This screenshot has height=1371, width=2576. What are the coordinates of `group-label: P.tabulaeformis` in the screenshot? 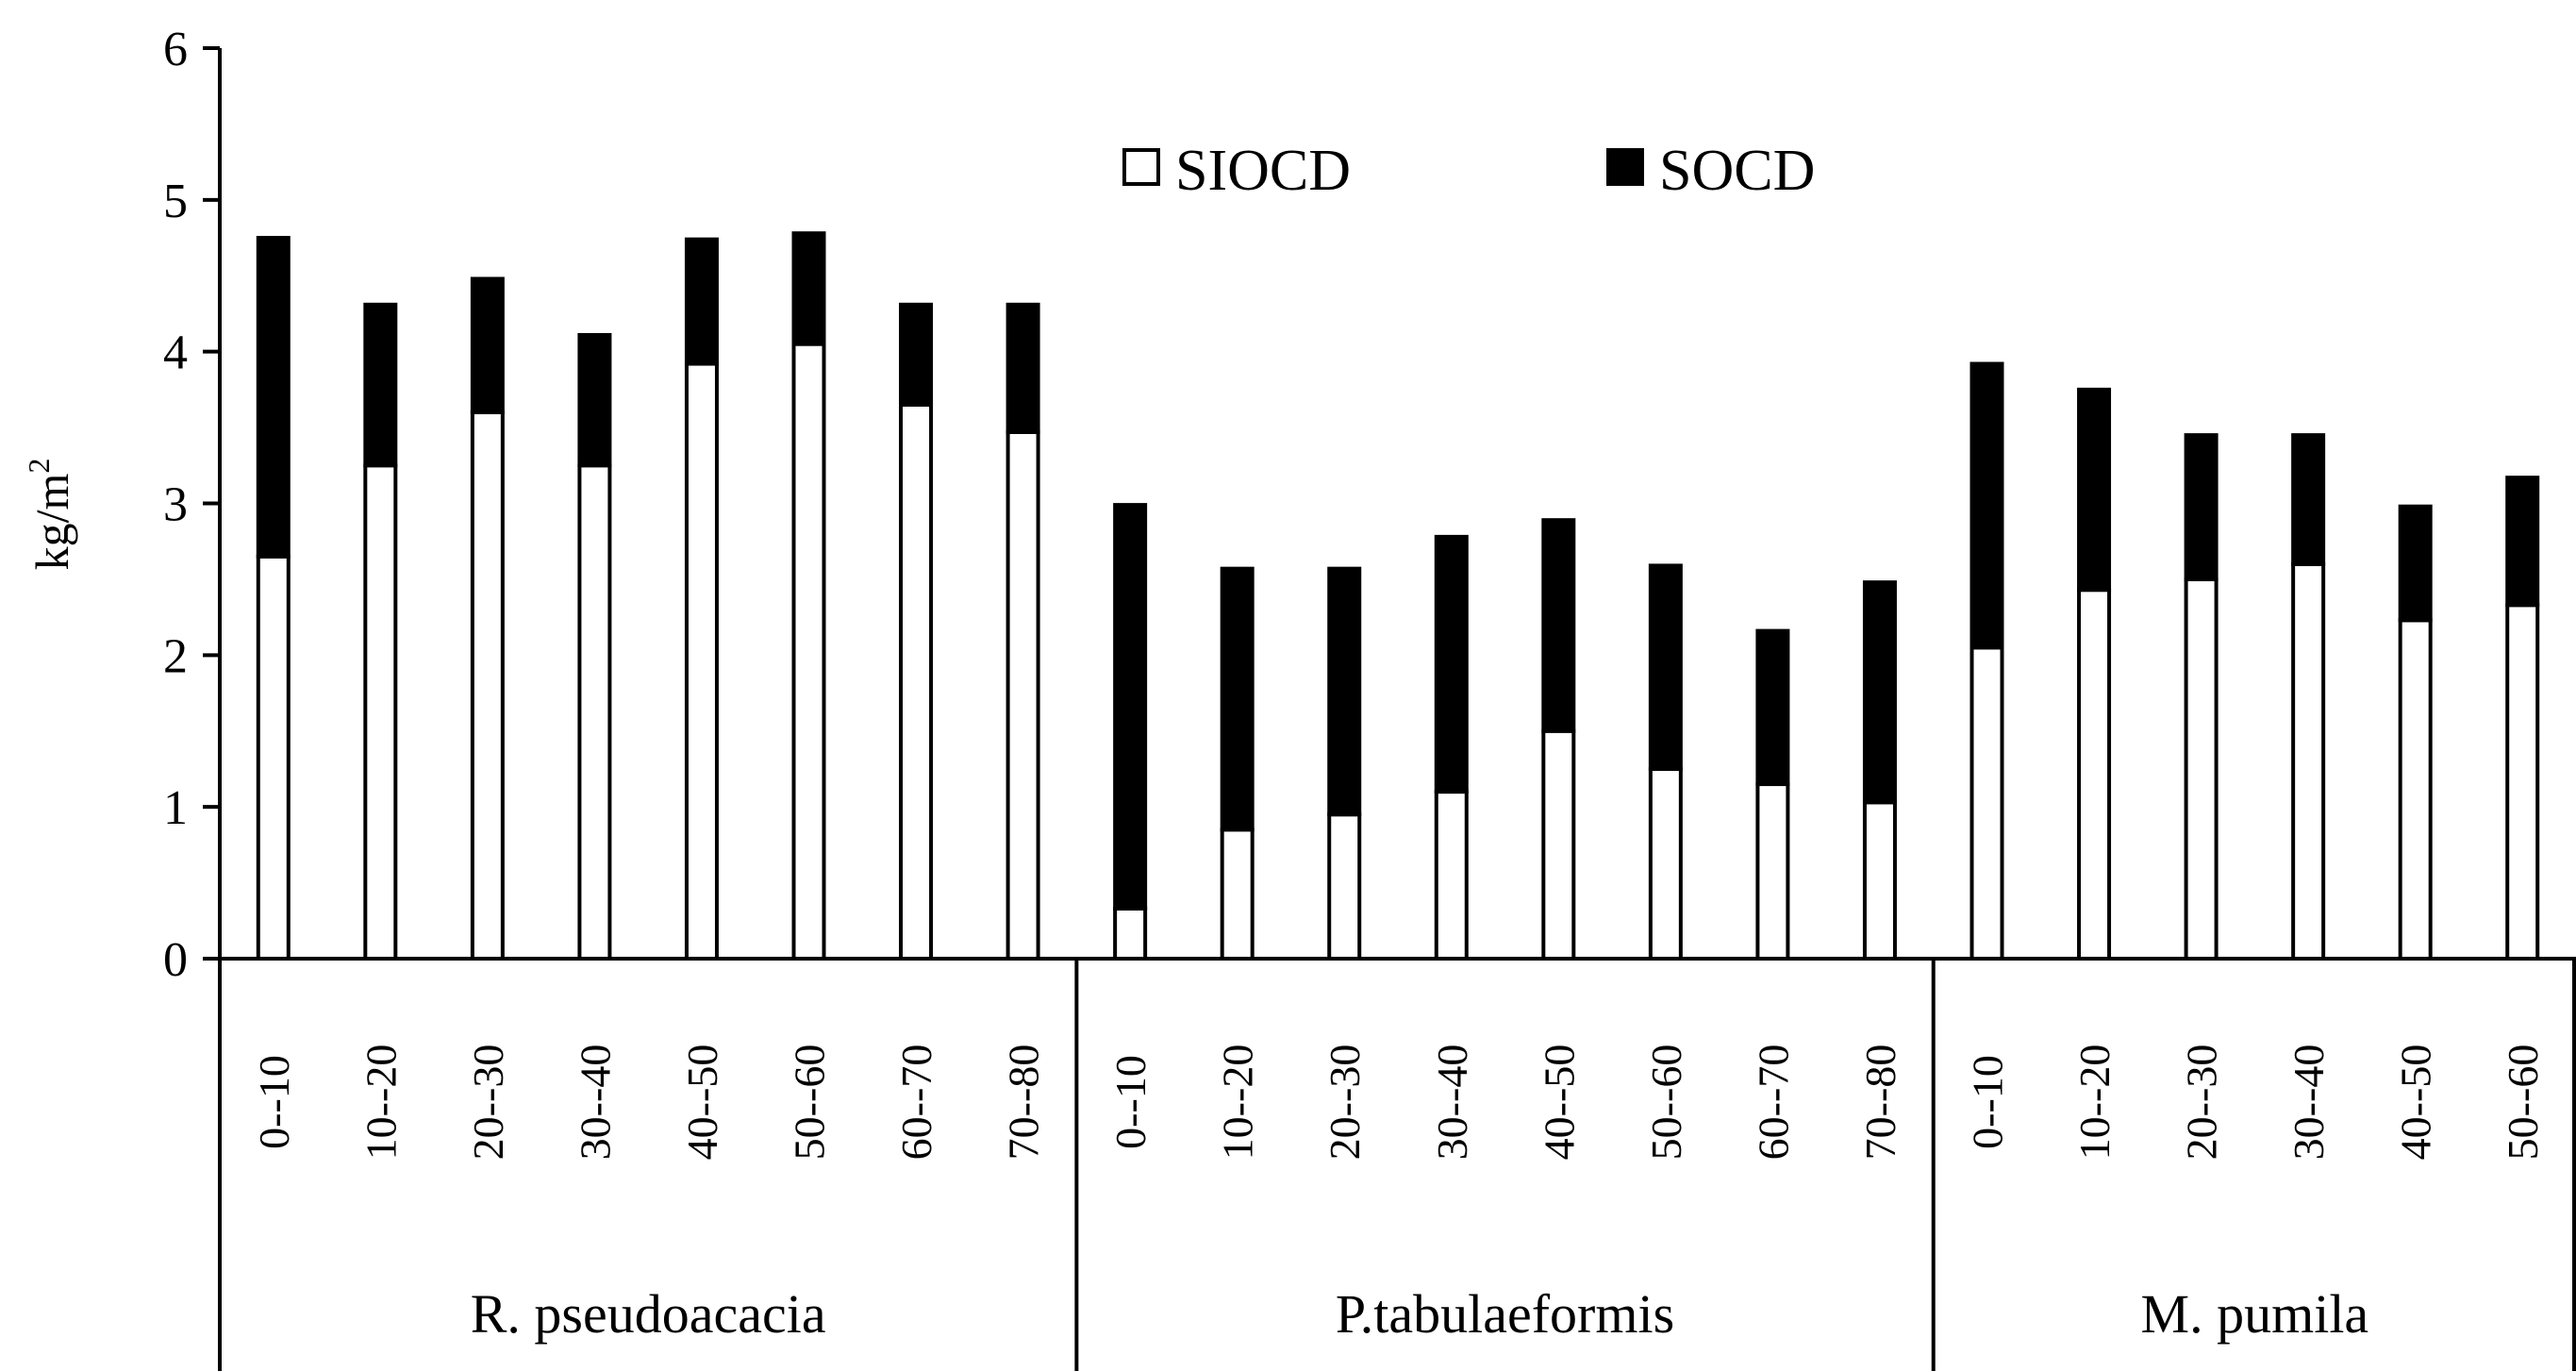 It's located at (1505, 1314).